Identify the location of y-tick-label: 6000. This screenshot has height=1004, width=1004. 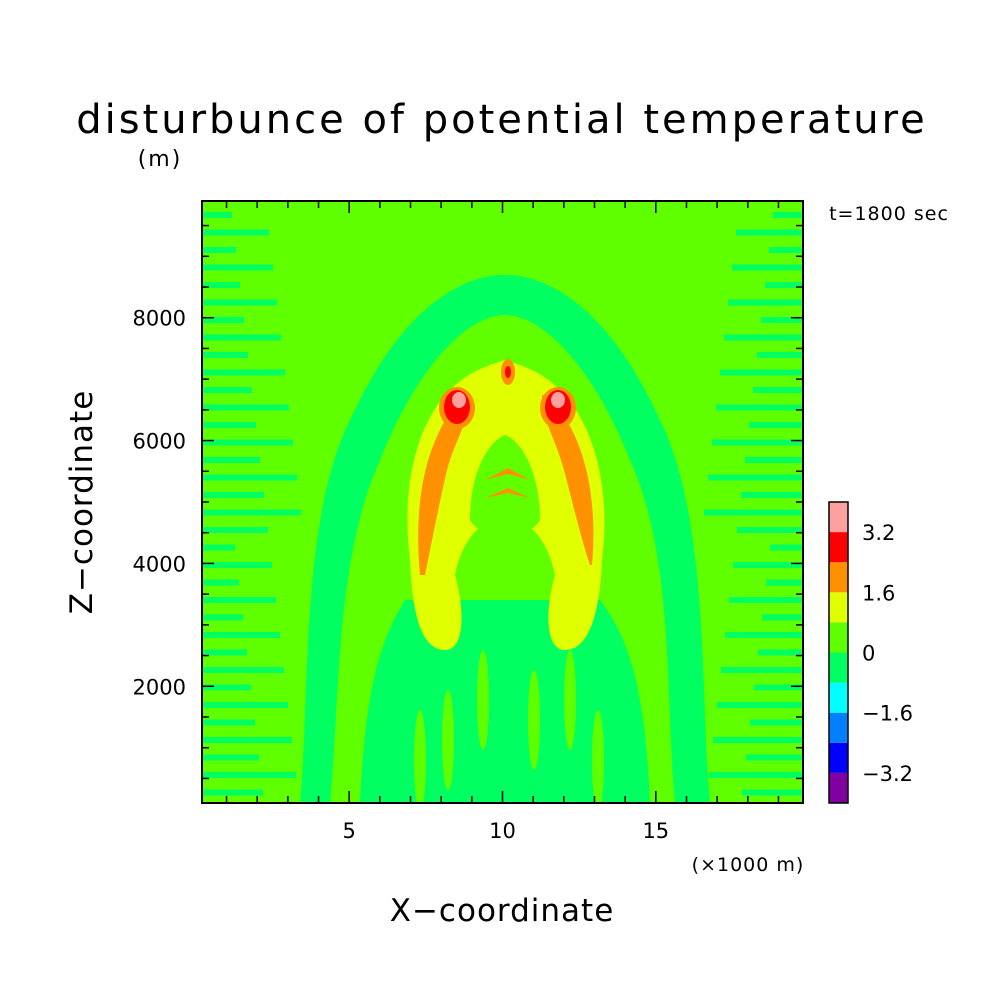
(159, 442).